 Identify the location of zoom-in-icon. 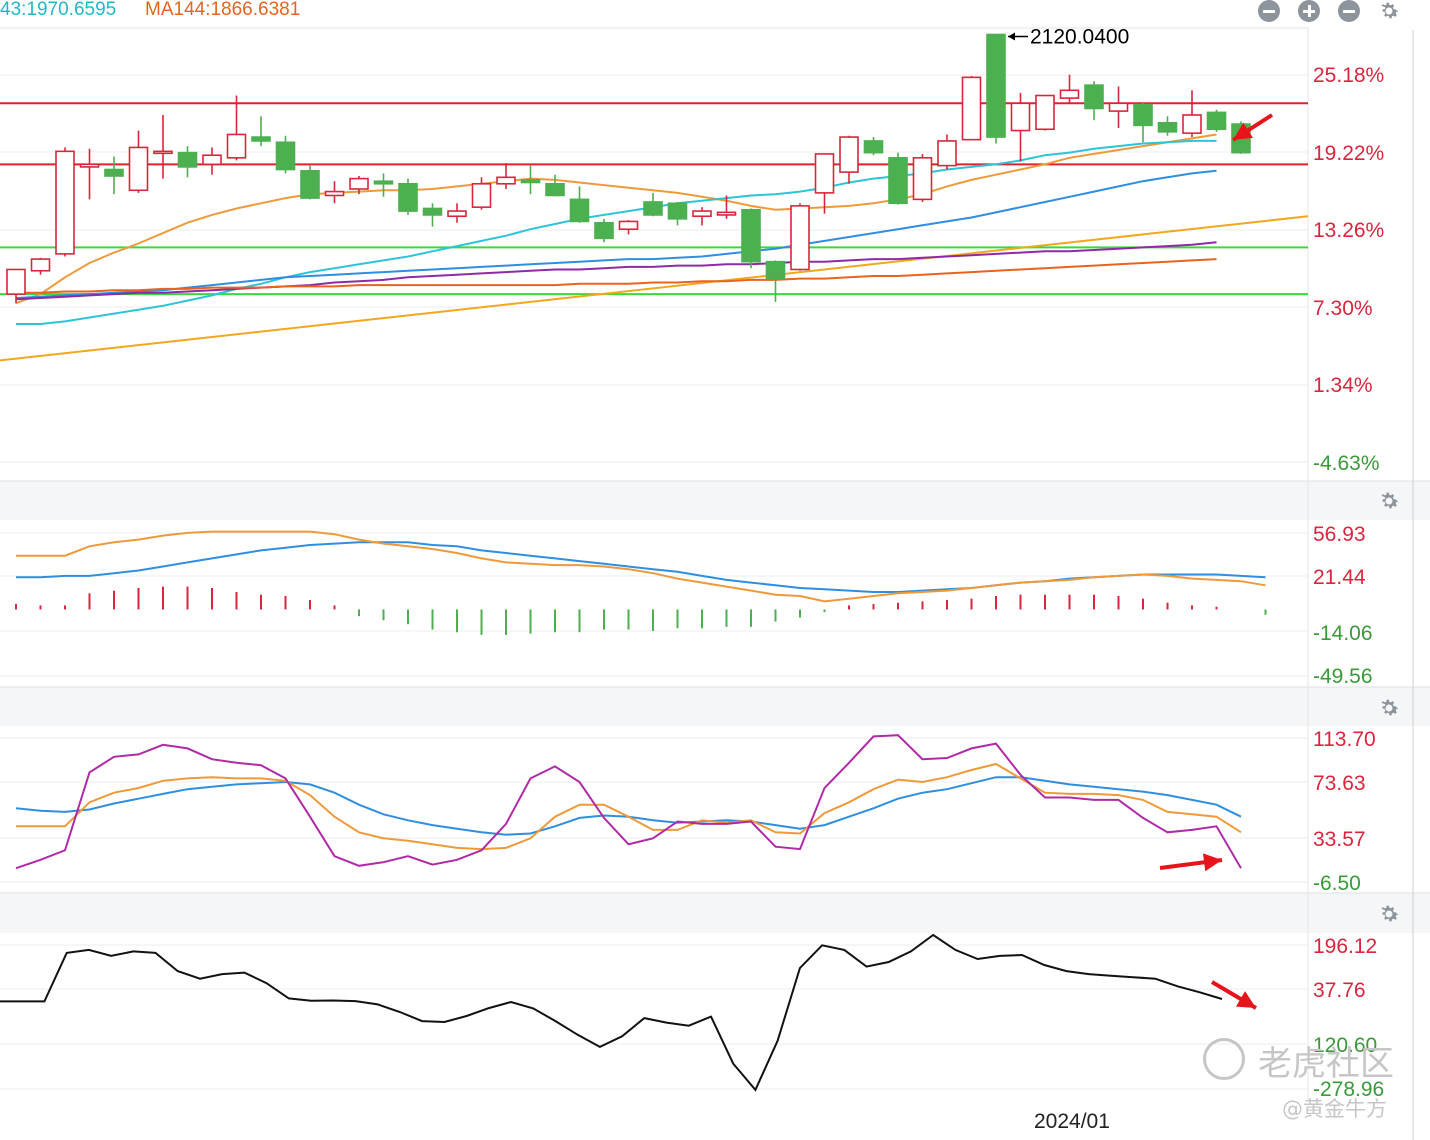
(1309, 11).